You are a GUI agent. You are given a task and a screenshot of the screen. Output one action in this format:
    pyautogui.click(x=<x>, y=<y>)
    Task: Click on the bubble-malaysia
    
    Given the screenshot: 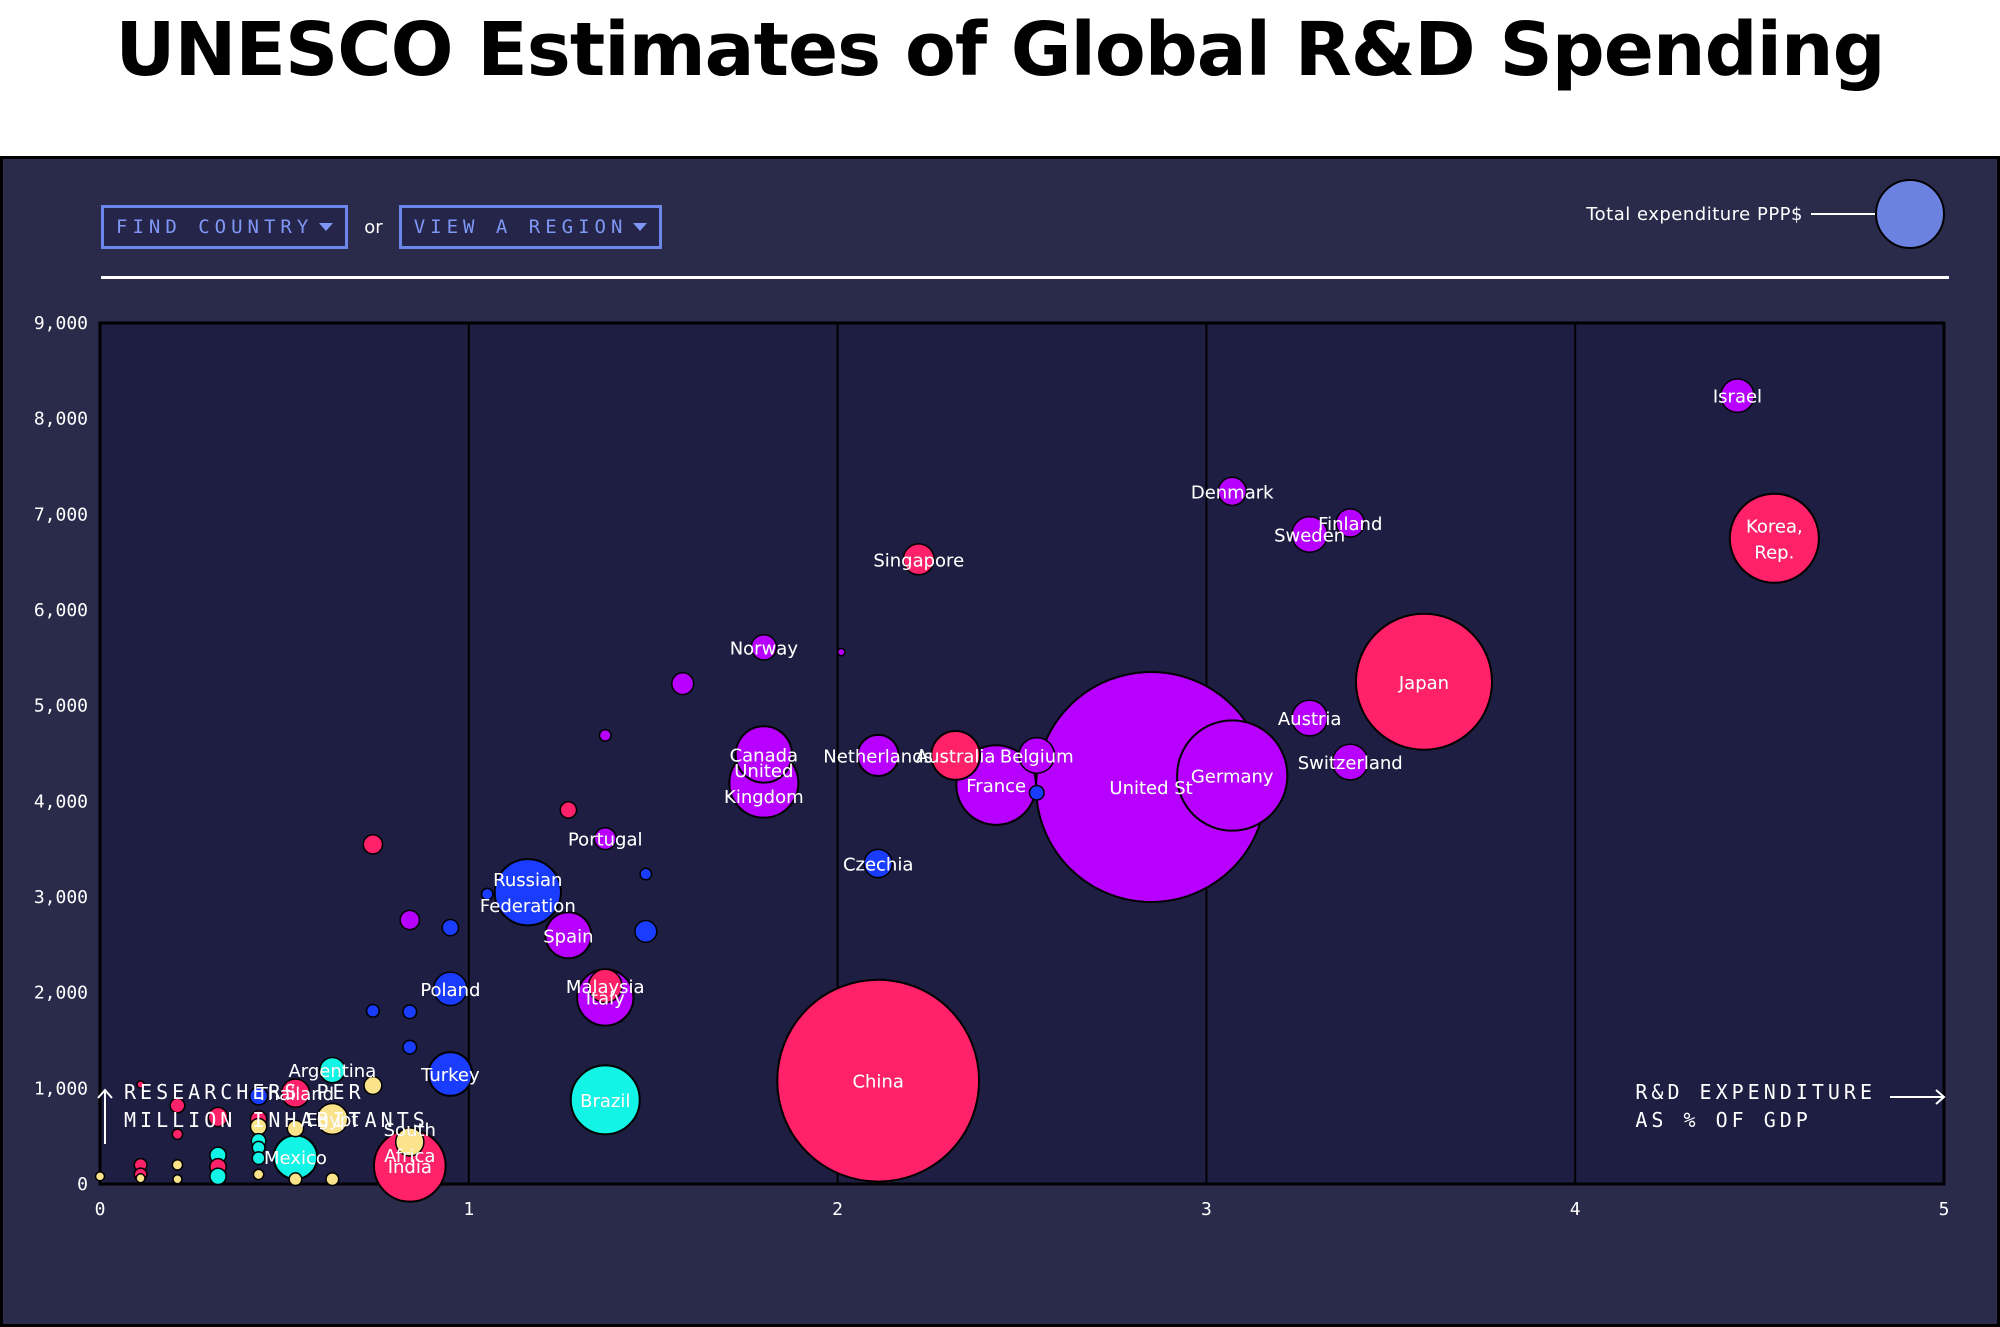 What is the action you would take?
    pyautogui.click(x=605, y=986)
    